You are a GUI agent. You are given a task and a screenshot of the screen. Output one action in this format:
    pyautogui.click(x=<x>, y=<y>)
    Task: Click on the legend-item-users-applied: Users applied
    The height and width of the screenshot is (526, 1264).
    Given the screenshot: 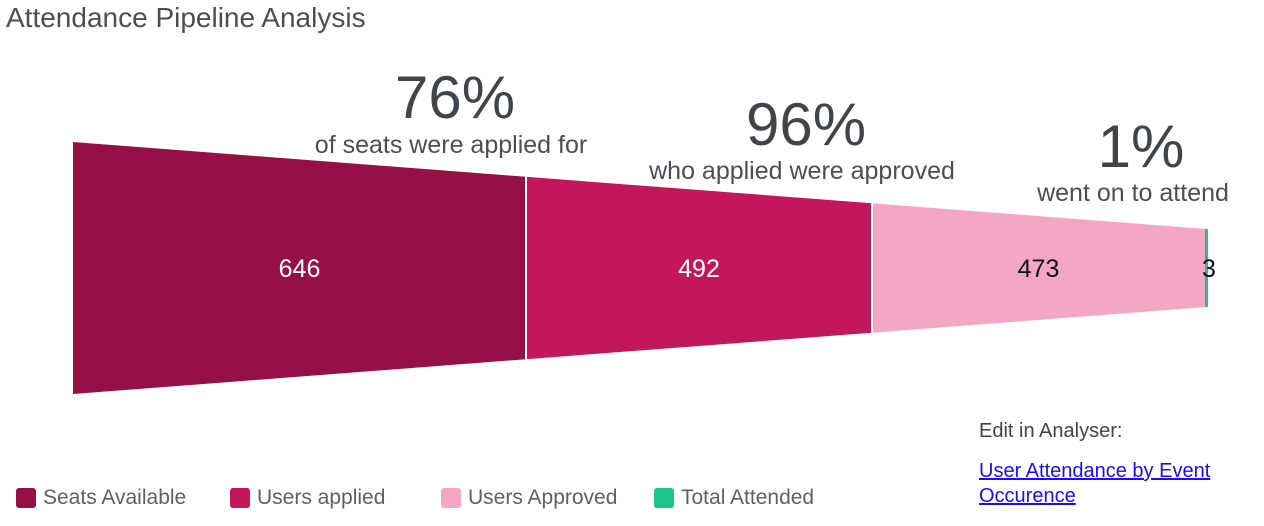 What is the action you would take?
    pyautogui.click(x=307, y=498)
    